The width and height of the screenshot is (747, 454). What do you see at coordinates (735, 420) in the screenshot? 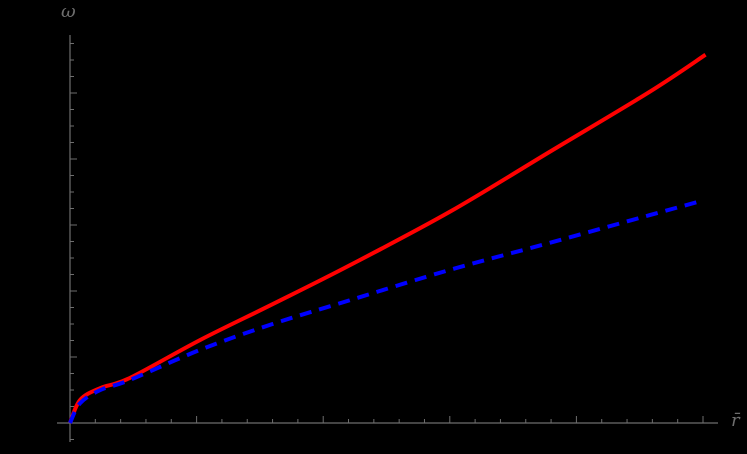
I see `x-axis-label: r̄` at bounding box center [735, 420].